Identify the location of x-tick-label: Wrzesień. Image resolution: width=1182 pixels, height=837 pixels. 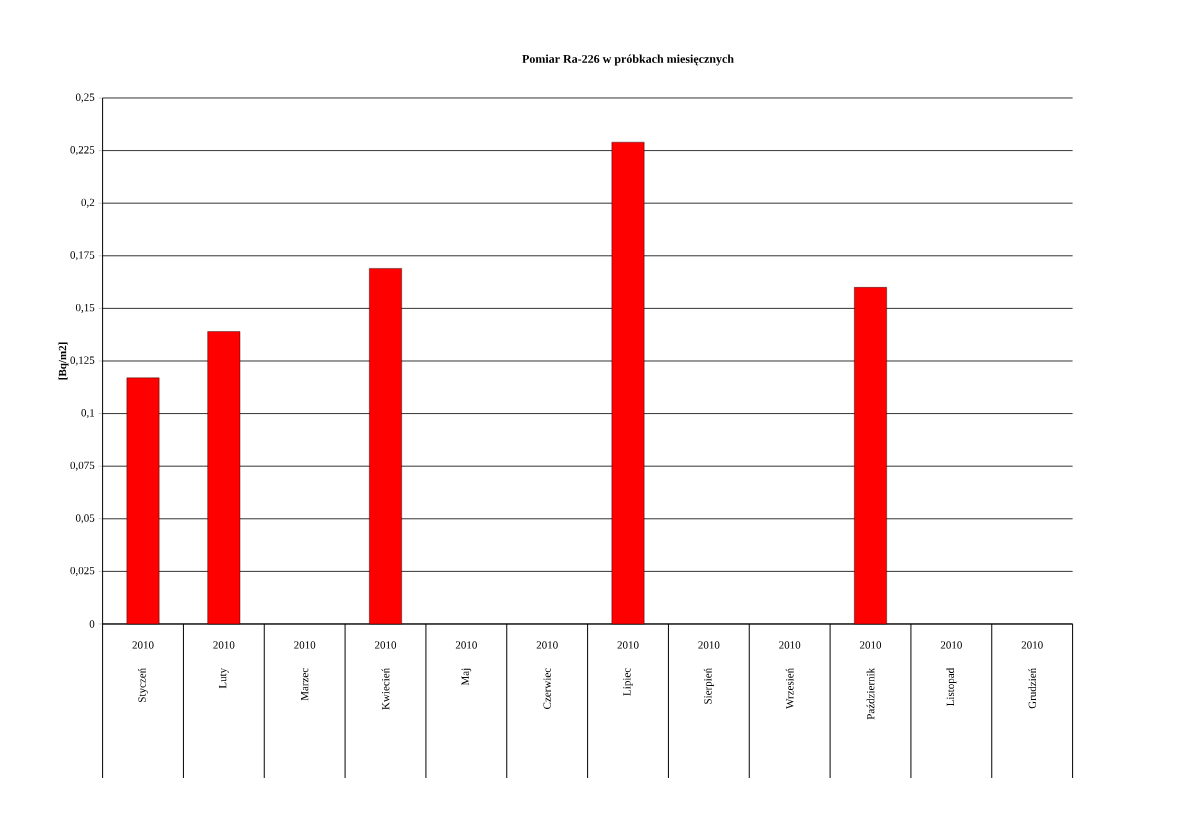
(789, 688).